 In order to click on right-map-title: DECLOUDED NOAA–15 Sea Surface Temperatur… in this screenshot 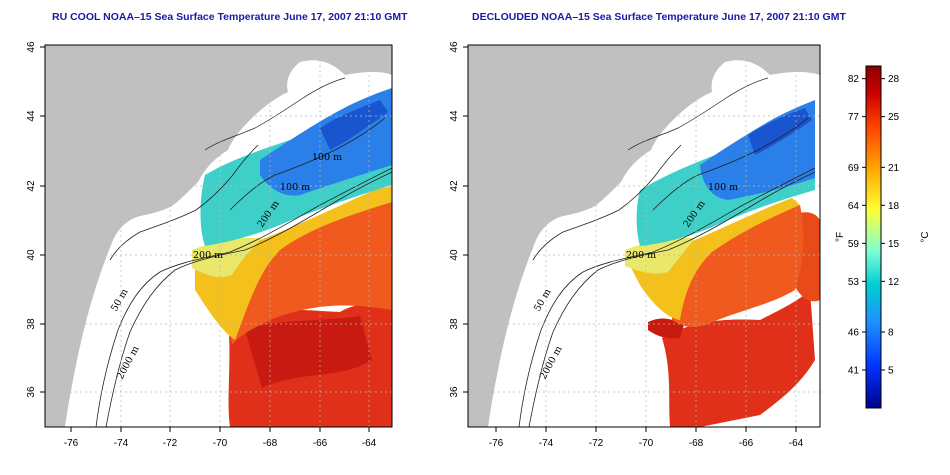, I will do `click(659, 17)`.